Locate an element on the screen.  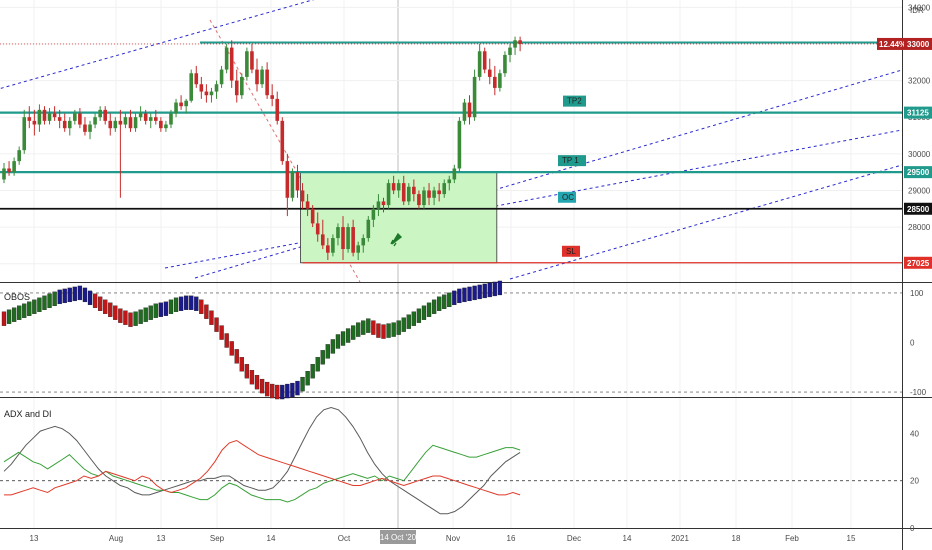
axis-level-tag: 29500 is located at coordinates (918, 172).